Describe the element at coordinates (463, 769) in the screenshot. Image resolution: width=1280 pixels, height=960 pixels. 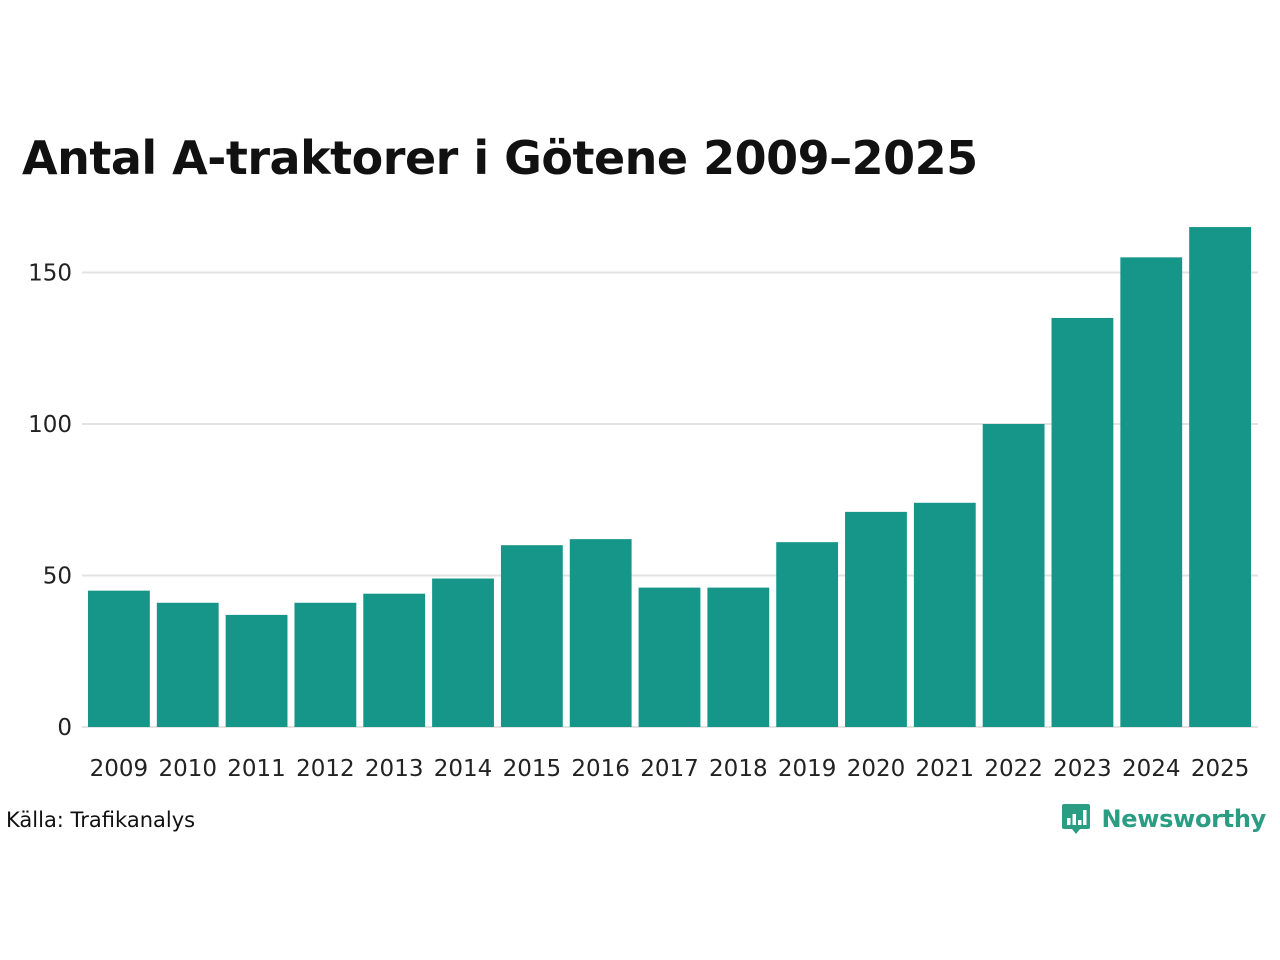
I see `x-tick-label: 2014` at that location.